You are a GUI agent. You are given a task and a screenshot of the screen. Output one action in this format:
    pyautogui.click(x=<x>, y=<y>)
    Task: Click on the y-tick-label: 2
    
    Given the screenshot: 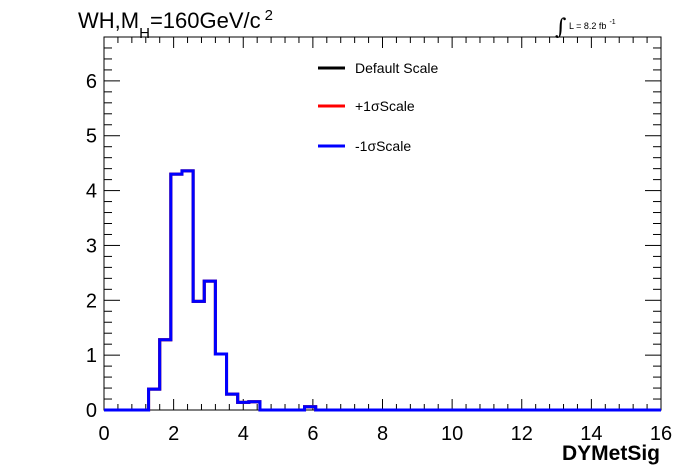 What is the action you would take?
    pyautogui.click(x=91, y=301)
    